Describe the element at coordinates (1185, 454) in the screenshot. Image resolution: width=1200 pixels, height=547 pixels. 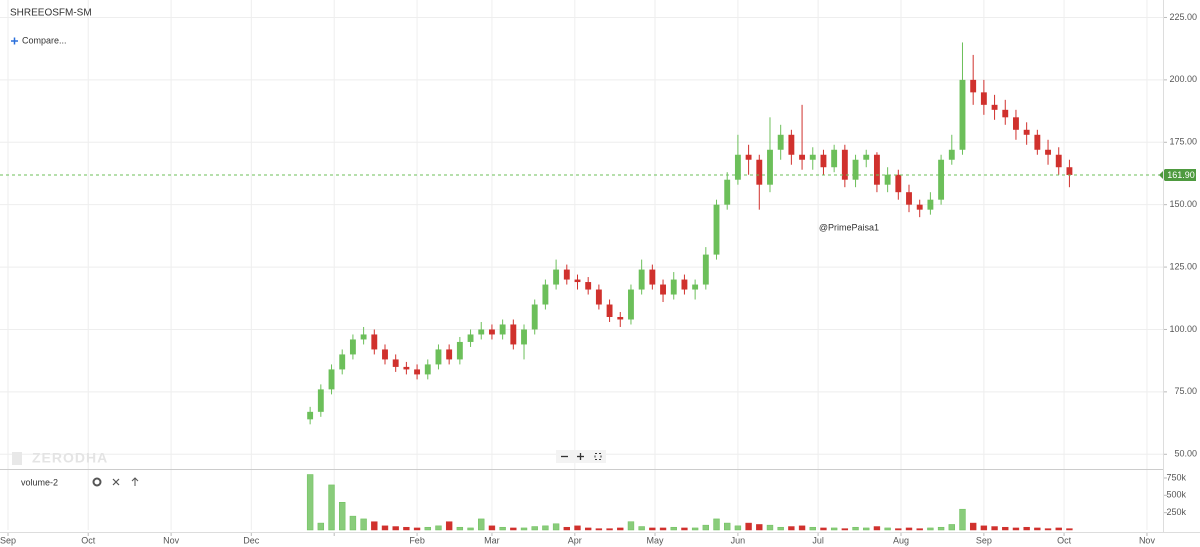
I see `y-tick-label: 50.00` at that location.